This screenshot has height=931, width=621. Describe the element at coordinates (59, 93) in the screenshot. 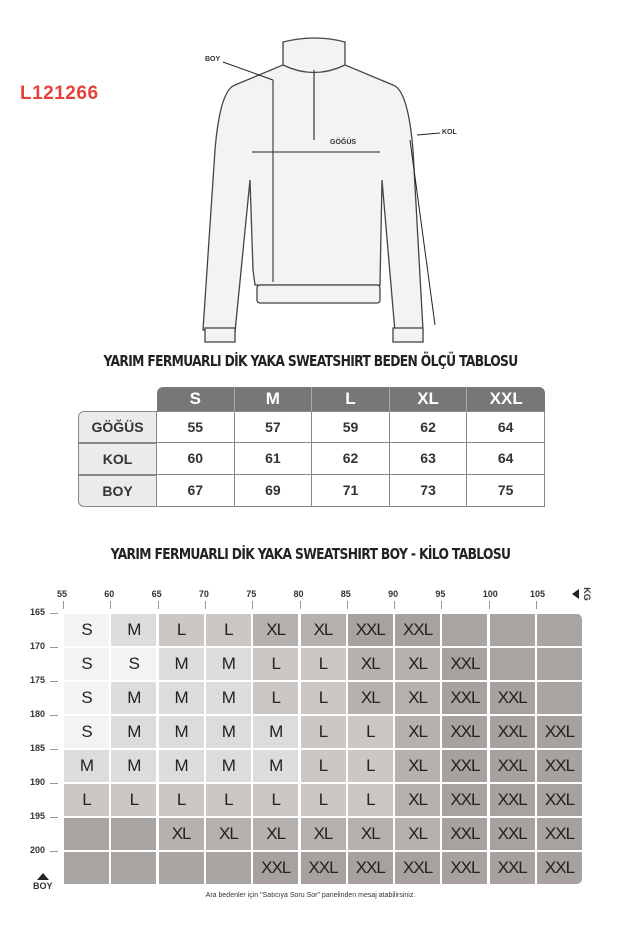

I see `product-code: L121266` at that location.